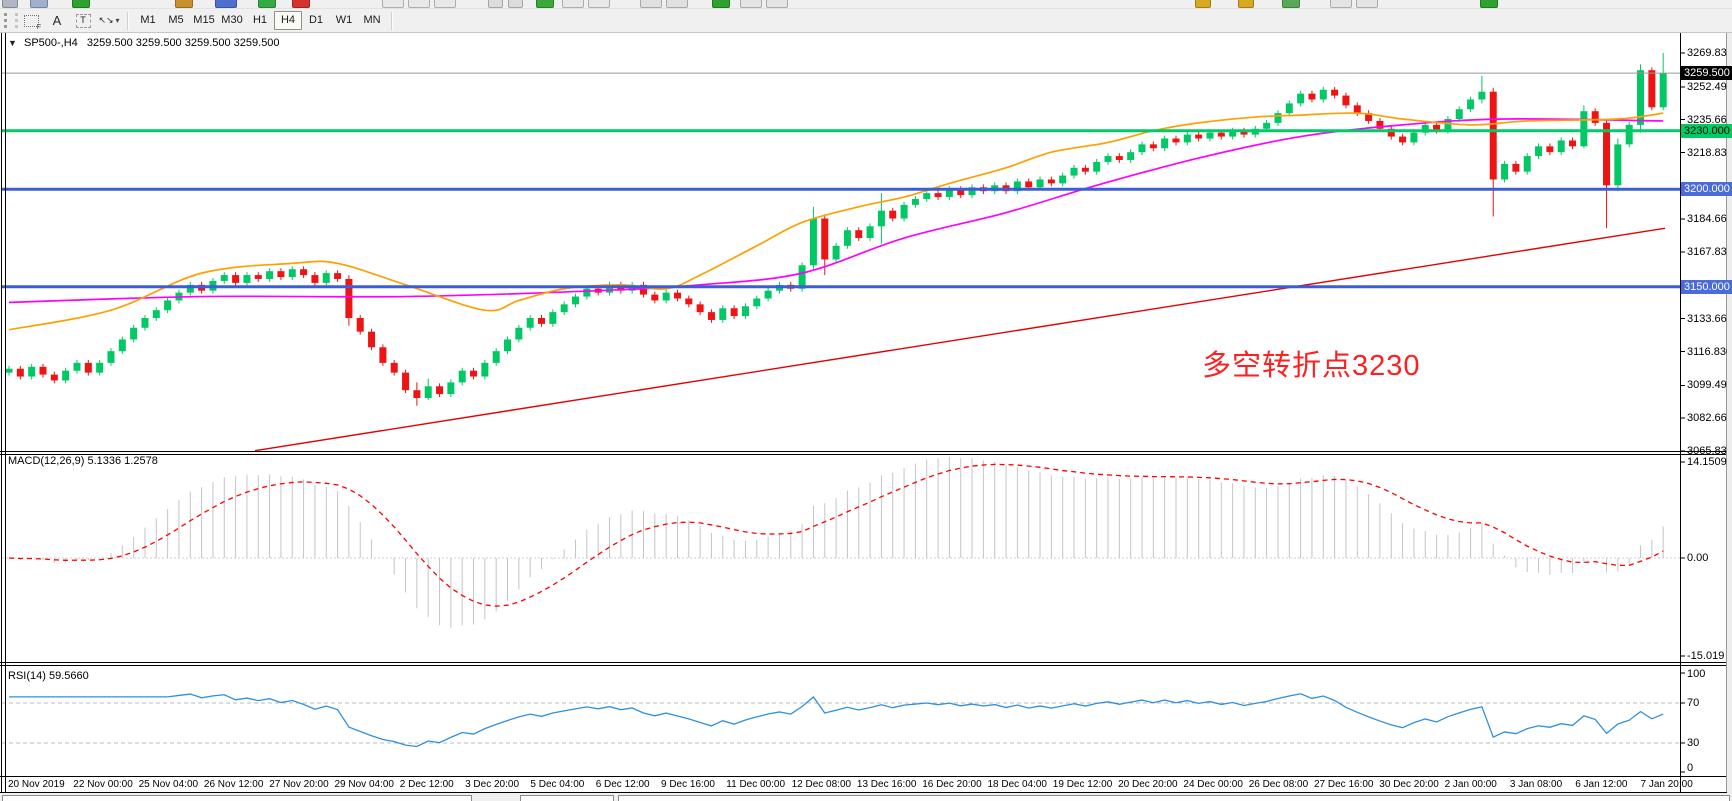 Image resolution: width=1732 pixels, height=801 pixels. What do you see at coordinates (48, 676) in the screenshot?
I see `rsi-indicator-label: RSI(14) 59.5660` at bounding box center [48, 676].